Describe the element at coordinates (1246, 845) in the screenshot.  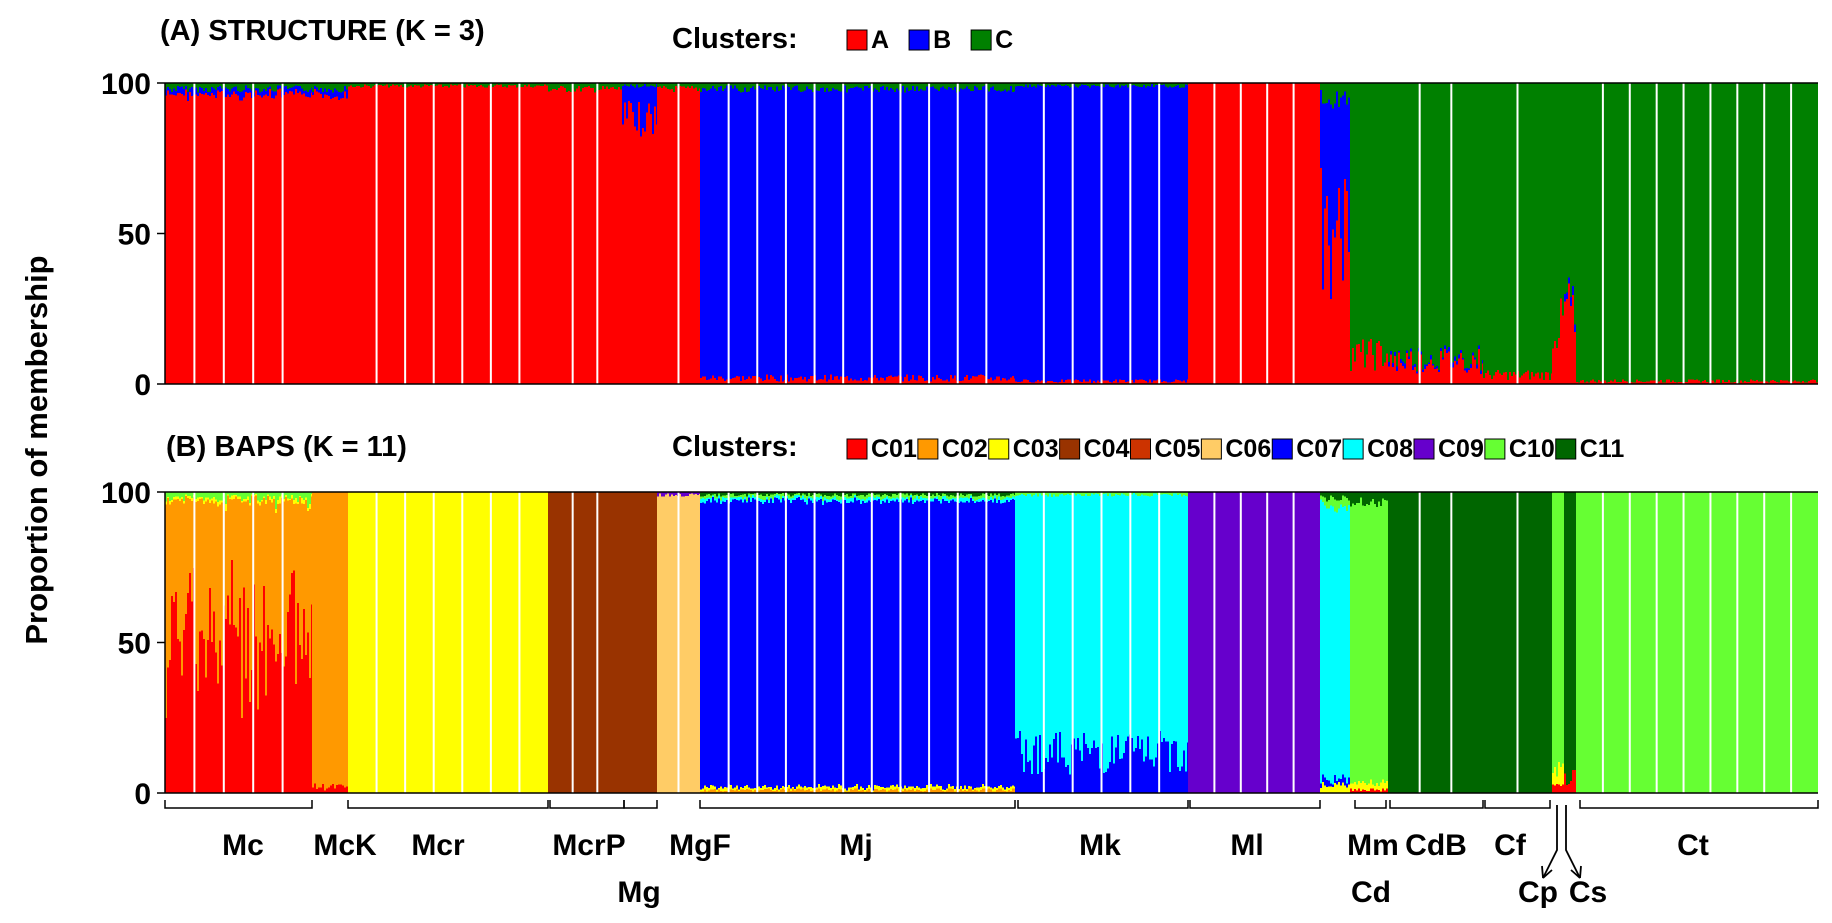
I see `group-label-ml: Ml` at that location.